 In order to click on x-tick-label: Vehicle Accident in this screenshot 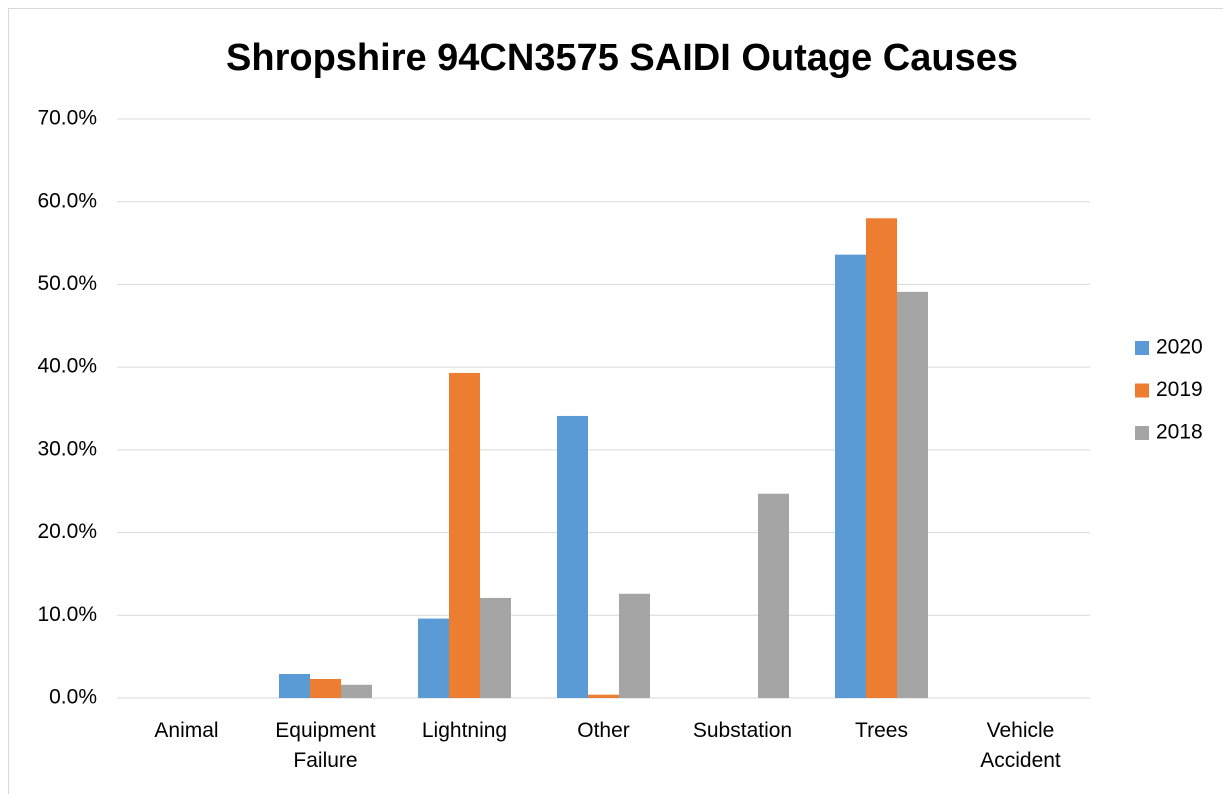, I will do `click(1020, 745)`.